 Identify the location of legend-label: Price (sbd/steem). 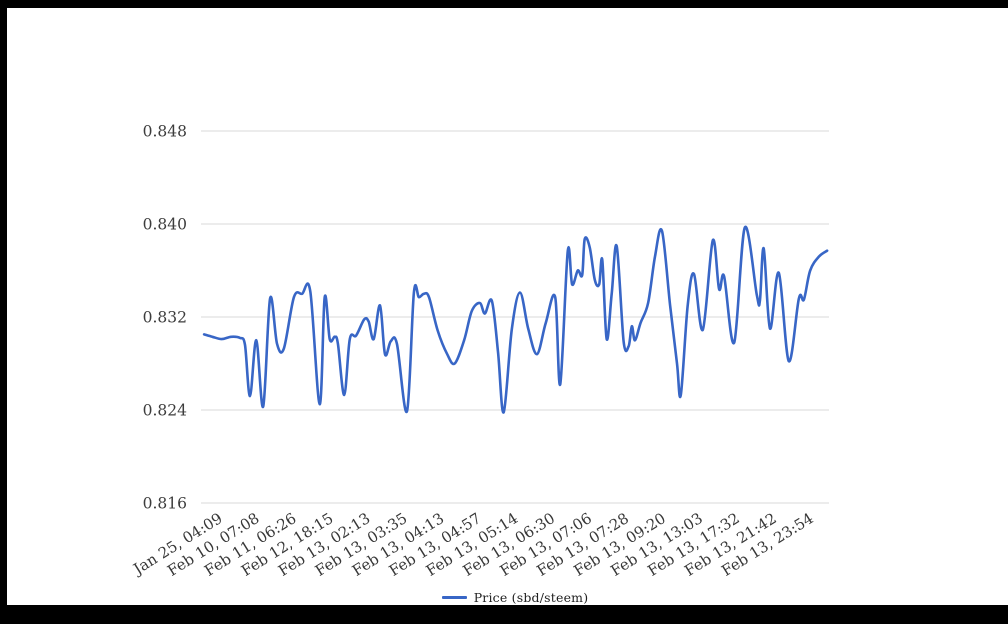
(531, 597).